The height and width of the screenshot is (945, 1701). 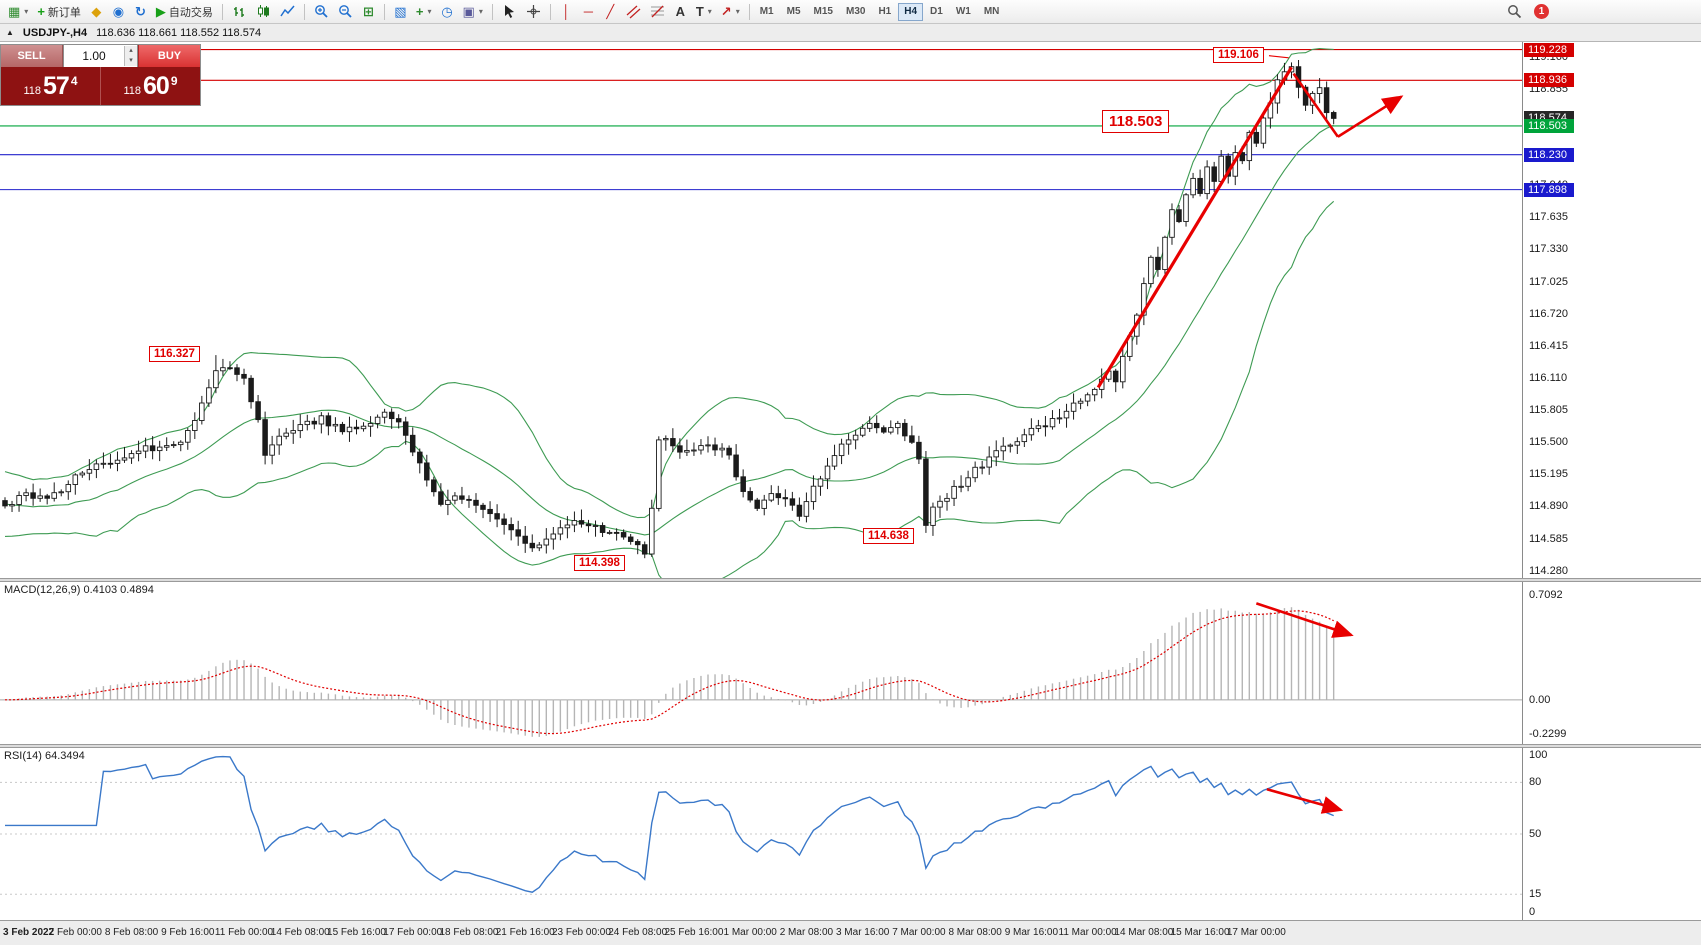 What do you see at coordinates (888, 536) in the screenshot?
I see `price-annotation-114.638: 114.638` at bounding box center [888, 536].